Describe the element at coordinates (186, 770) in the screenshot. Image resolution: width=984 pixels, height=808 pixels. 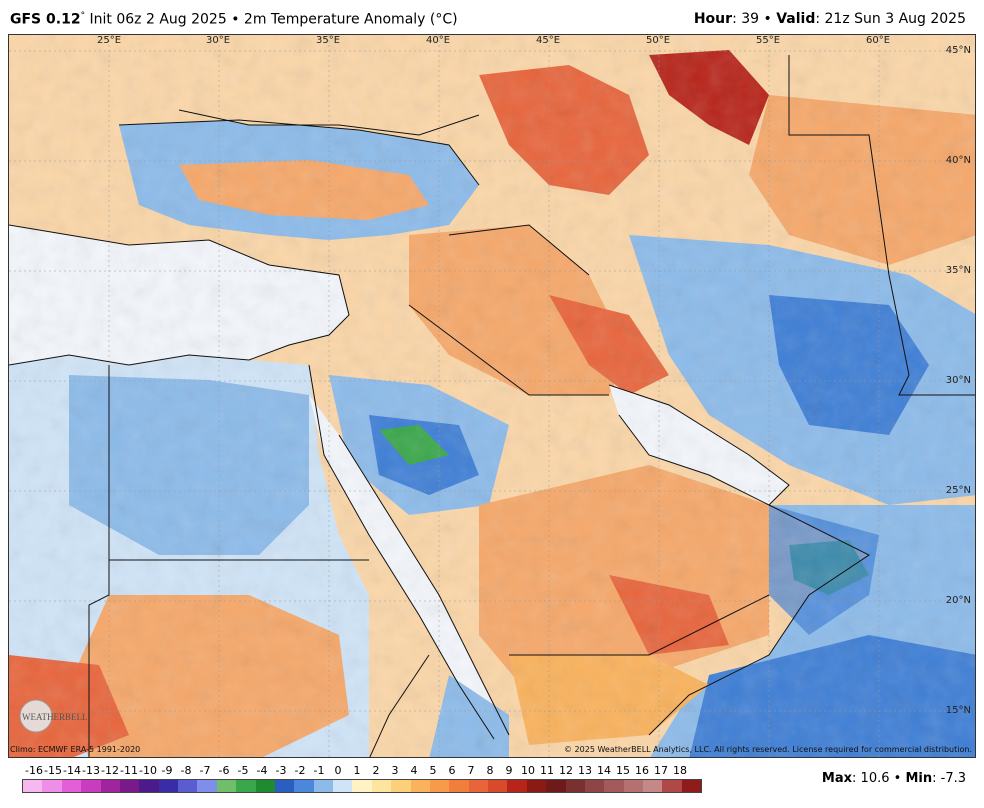
I see `legend-label: -8` at that location.